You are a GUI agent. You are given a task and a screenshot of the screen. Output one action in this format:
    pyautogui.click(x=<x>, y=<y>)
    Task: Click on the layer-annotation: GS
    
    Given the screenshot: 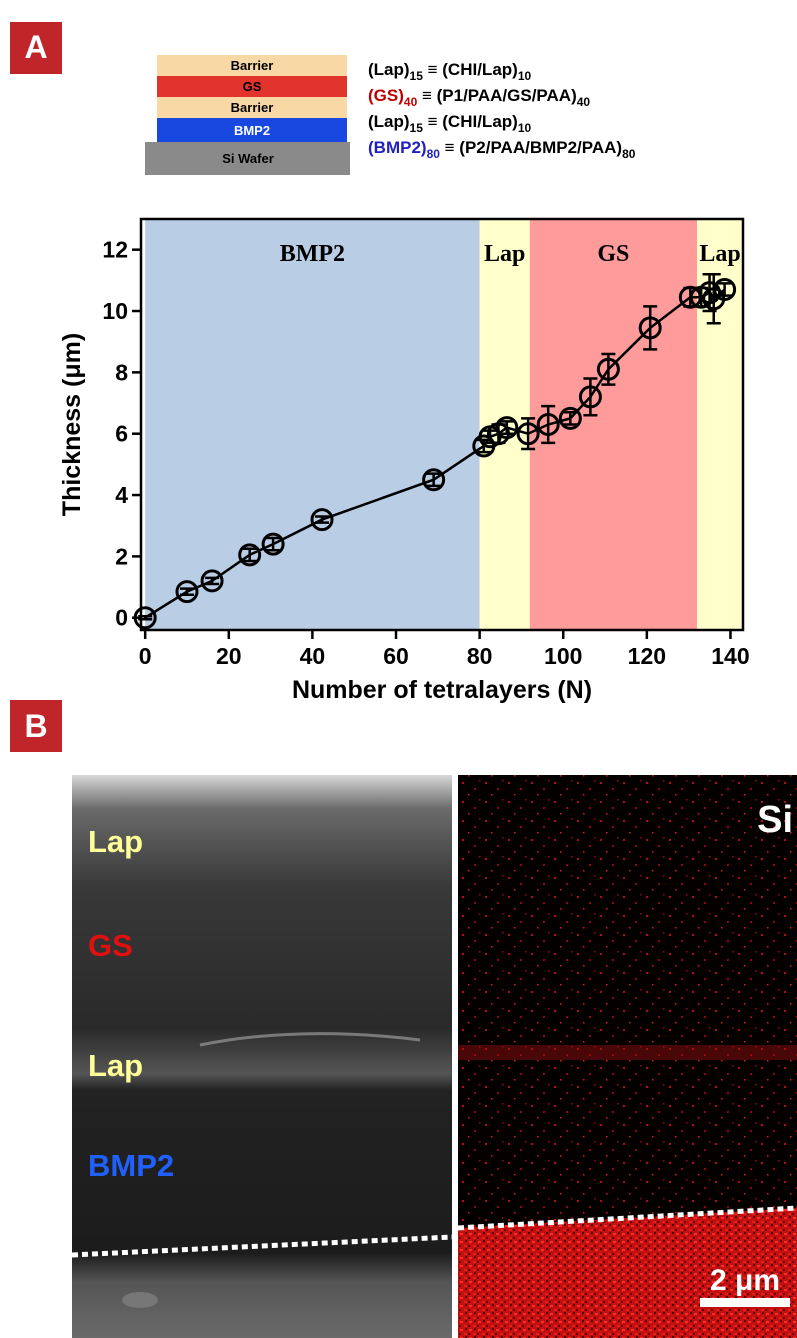 What is the action you would take?
    pyautogui.click(x=110, y=945)
    